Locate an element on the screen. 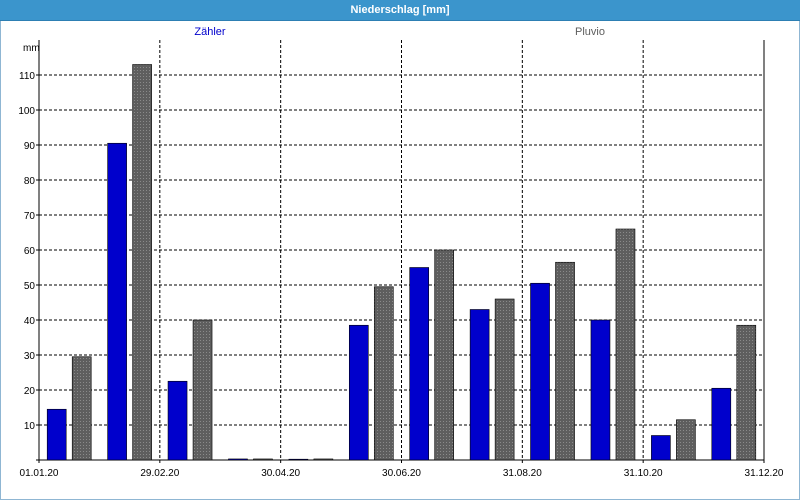 This screenshot has width=800, height=500. legend-zaehler: Zähler is located at coordinates (210, 32).